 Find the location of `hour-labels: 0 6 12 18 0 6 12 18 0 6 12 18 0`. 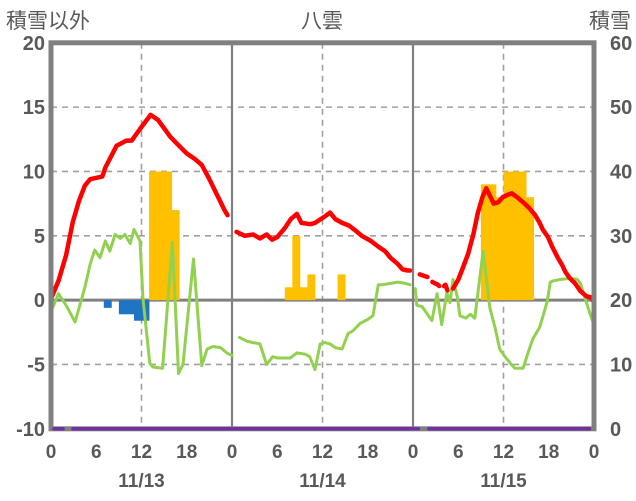

hour-labels: 0 6 12 18 0 6 12 18 0 6 12 18 0 is located at coordinates (323, 452).